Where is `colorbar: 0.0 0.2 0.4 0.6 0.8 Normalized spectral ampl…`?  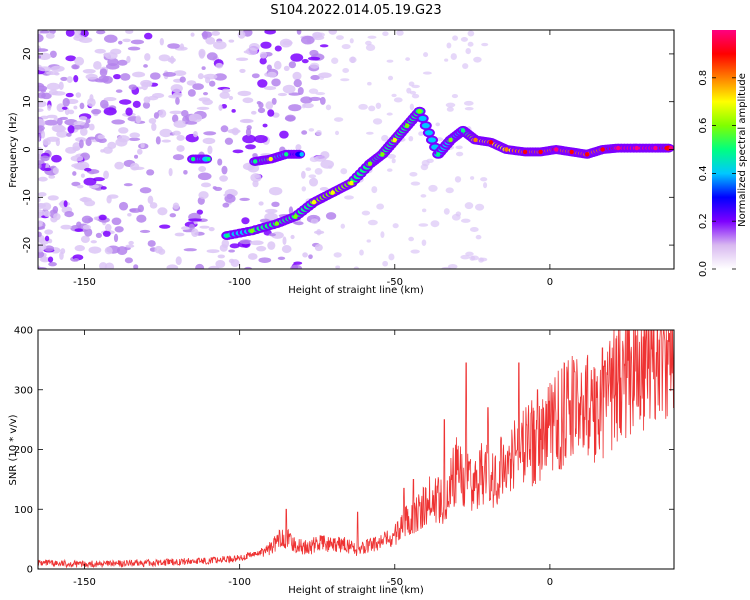 colorbar: 0.0 0.2 0.4 0.6 0.8 Normalized spectral ampl… is located at coordinates (723, 153).